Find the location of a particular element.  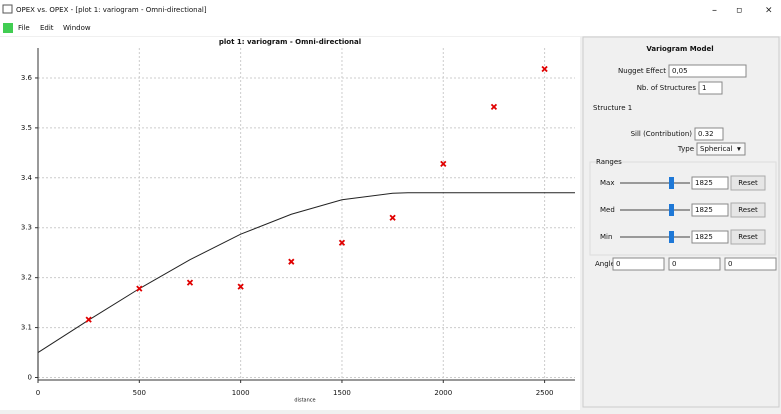

chart-title: plot 1: variogram - Omni-directional is located at coordinates (290, 42).